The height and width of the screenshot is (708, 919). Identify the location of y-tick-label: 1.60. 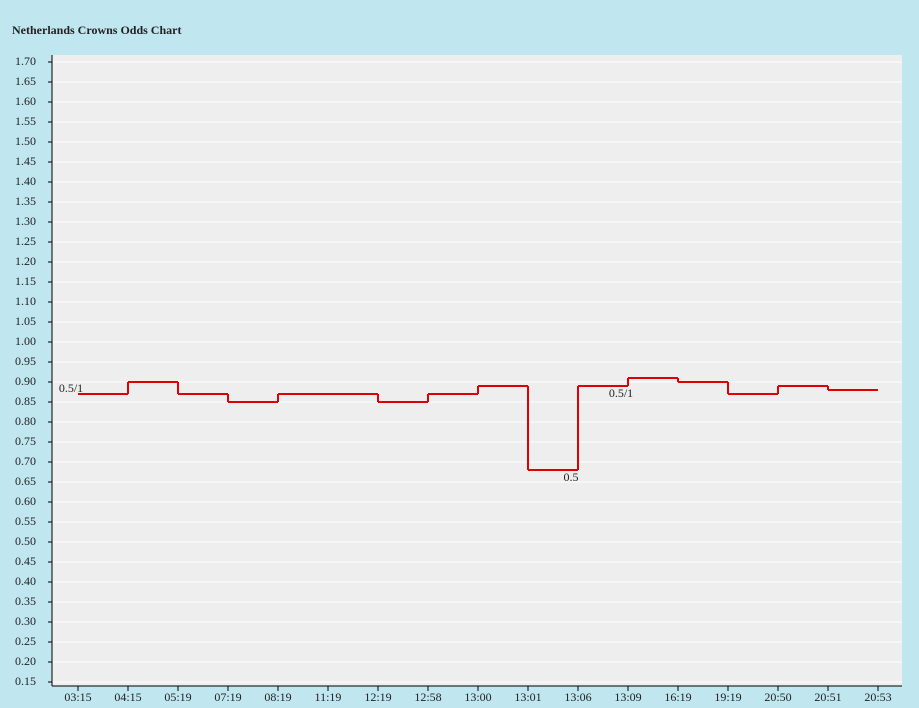
(25, 101).